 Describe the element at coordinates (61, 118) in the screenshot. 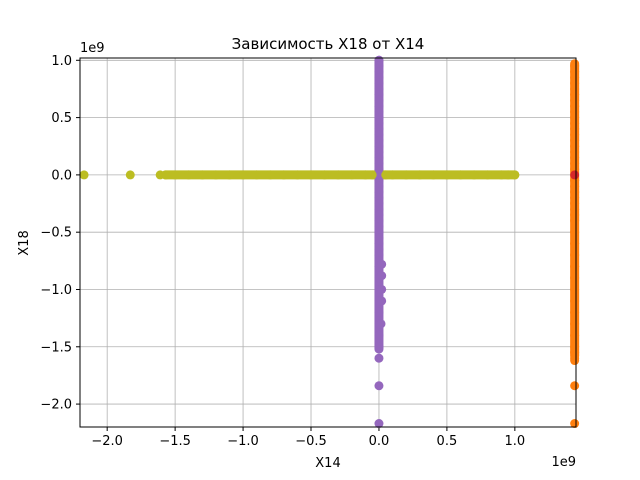

I see `y-tick-label: 0.5` at that location.